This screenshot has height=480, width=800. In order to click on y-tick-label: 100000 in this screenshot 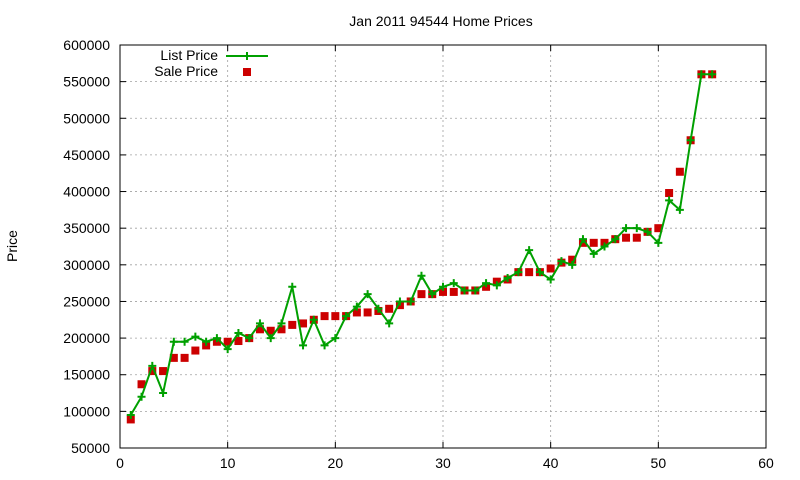, I will do `click(86, 411)`.